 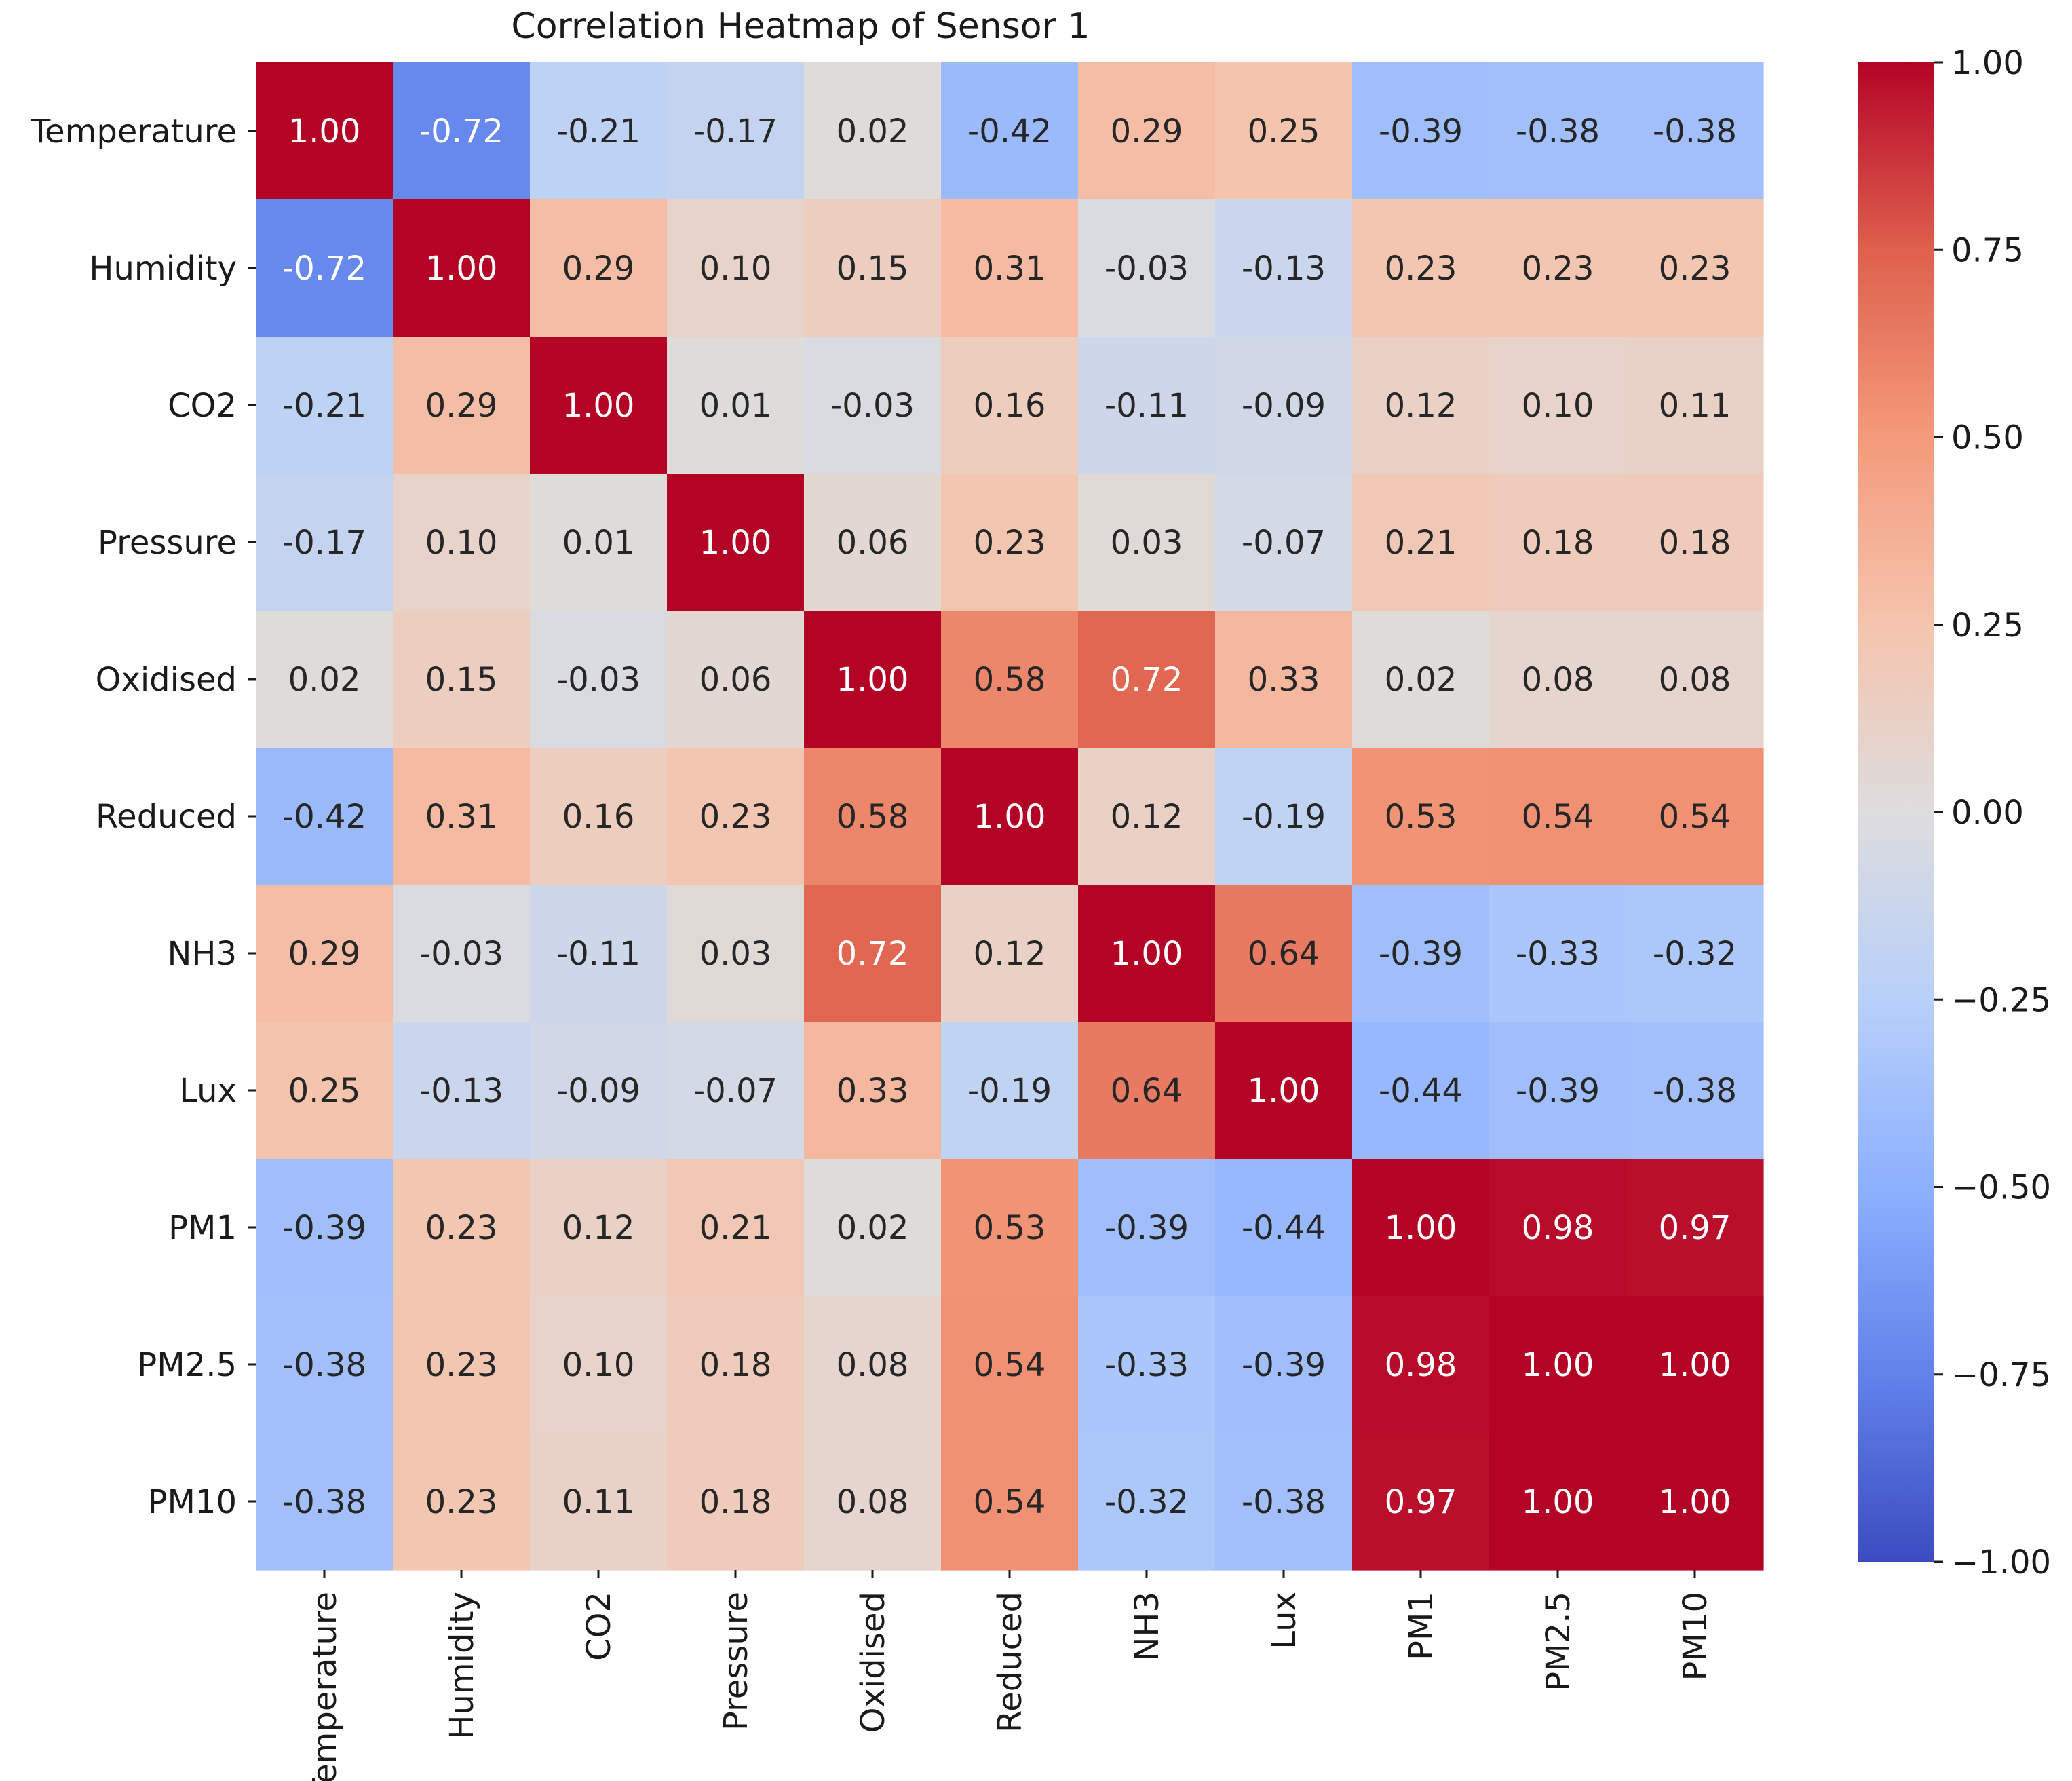 I want to click on cell-value-label: -0.17, so click(x=324, y=543).